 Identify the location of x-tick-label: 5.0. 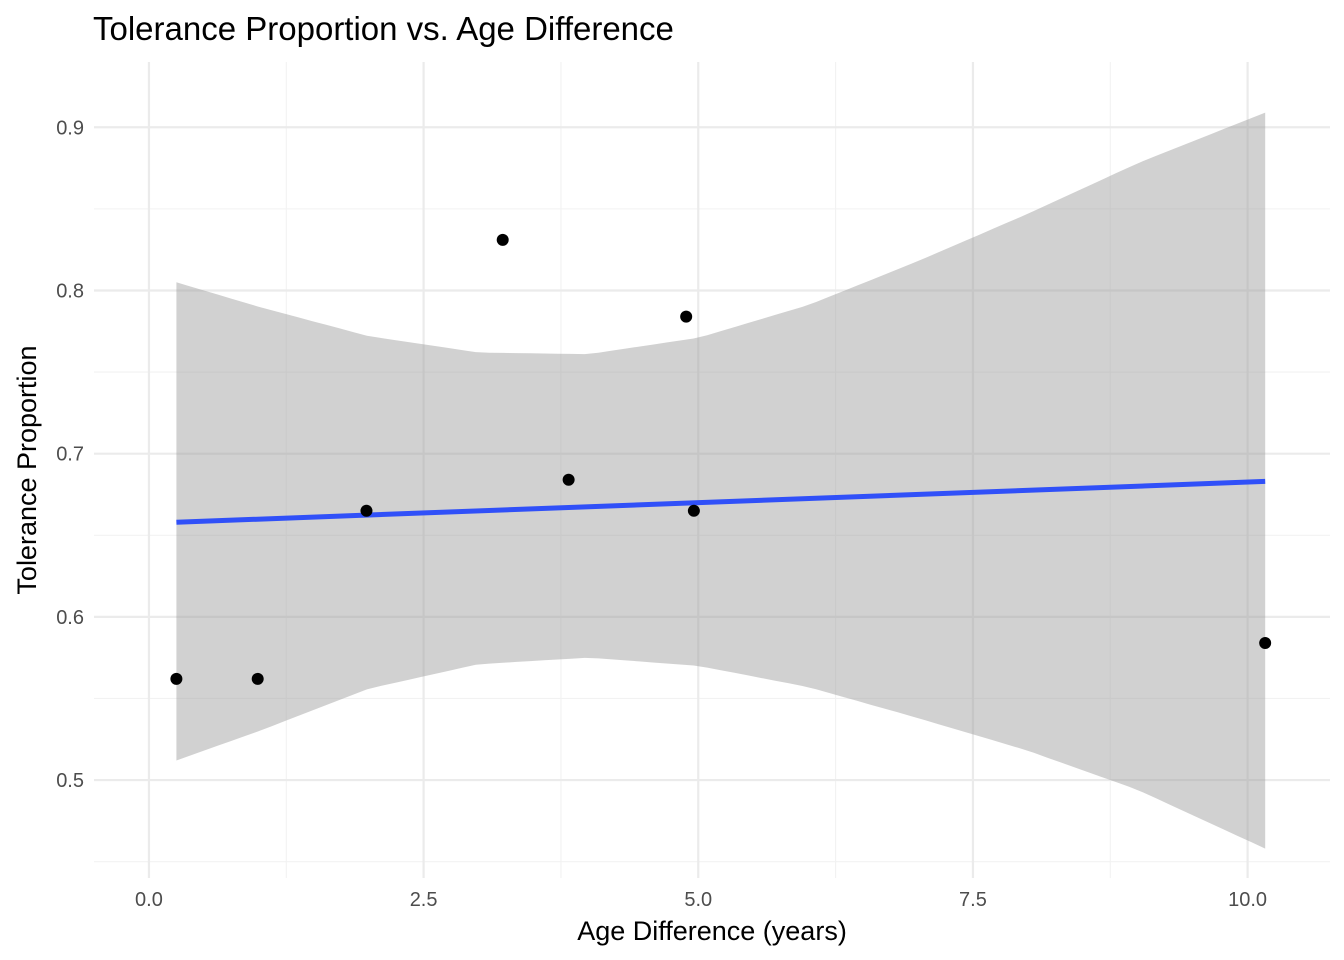
(698, 900).